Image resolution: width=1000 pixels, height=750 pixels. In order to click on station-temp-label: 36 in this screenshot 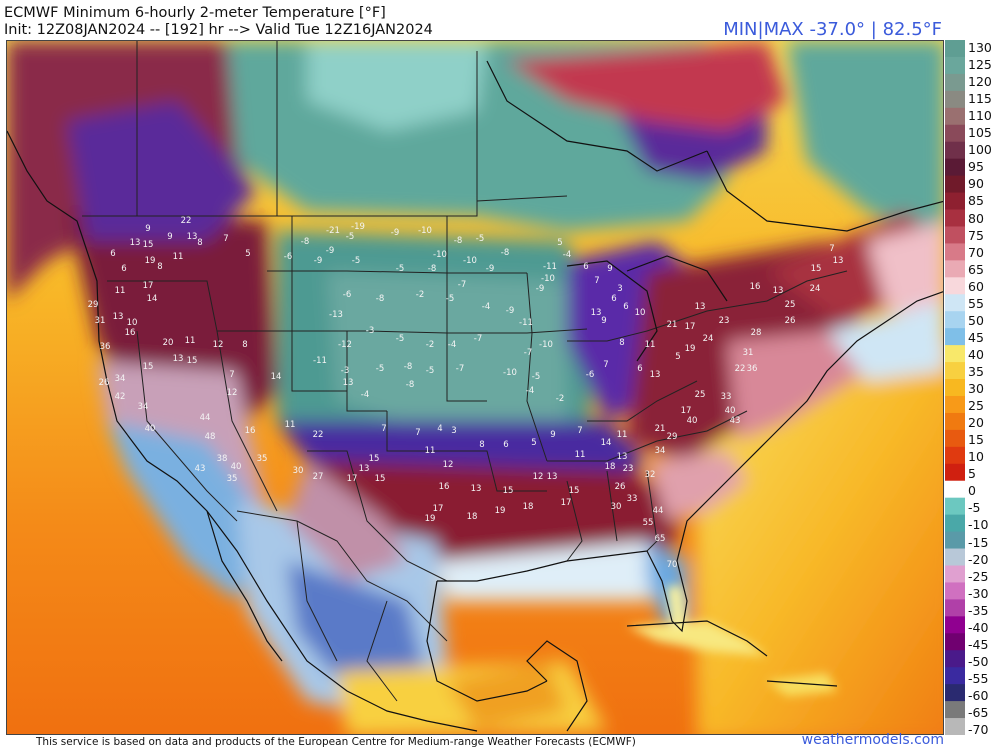, I will do `click(752, 369)`.